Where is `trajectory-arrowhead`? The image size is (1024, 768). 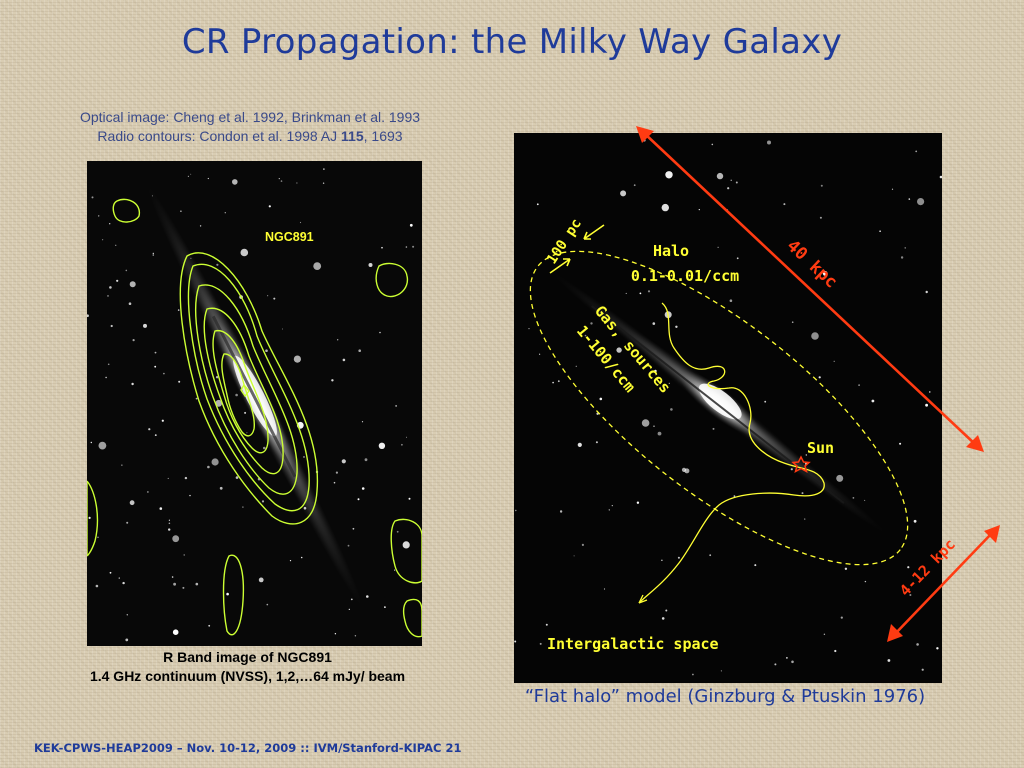
trajectory-arrowhead is located at coordinates (643, 599).